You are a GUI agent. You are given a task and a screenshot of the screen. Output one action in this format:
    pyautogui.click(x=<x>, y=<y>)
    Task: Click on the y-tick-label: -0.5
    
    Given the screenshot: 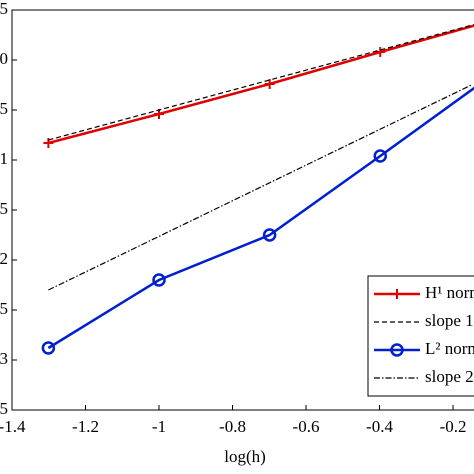 What is the action you would take?
    pyautogui.click(x=4, y=108)
    